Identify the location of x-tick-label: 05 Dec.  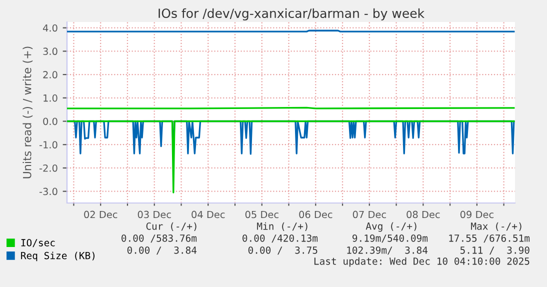
(261, 214).